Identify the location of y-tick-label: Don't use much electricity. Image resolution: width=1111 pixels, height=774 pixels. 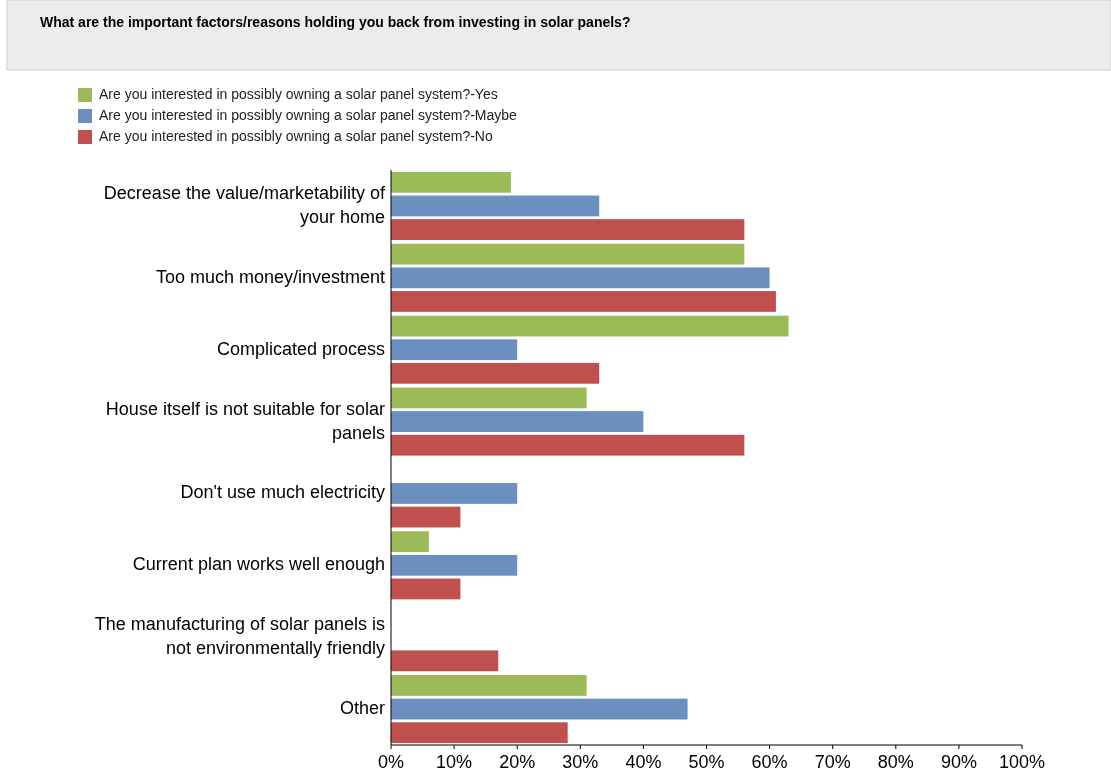
(282, 492).